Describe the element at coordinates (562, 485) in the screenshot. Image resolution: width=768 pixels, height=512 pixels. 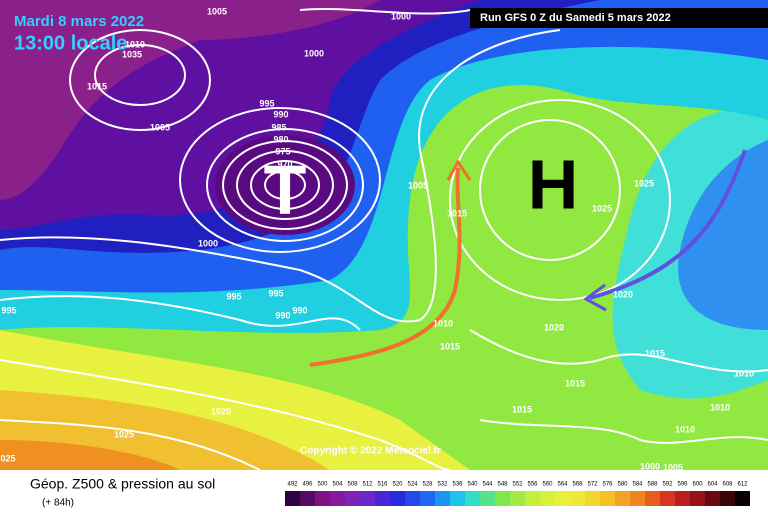
I see `scale-label: 564` at that location.